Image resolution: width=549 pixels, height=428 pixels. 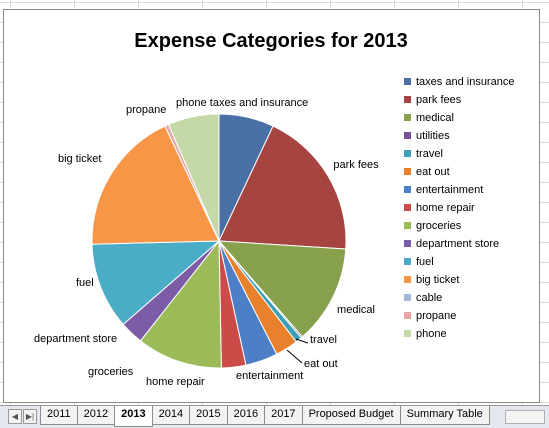 What do you see at coordinates (429, 298) in the screenshot?
I see `legend-entry-cable: cable` at bounding box center [429, 298].